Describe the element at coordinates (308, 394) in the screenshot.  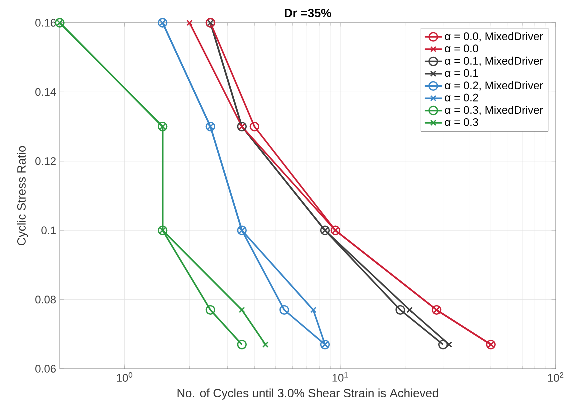
I see `x-axis-title: No. of Cycles until 3.0% Shear Strain is Achieved` at that location.